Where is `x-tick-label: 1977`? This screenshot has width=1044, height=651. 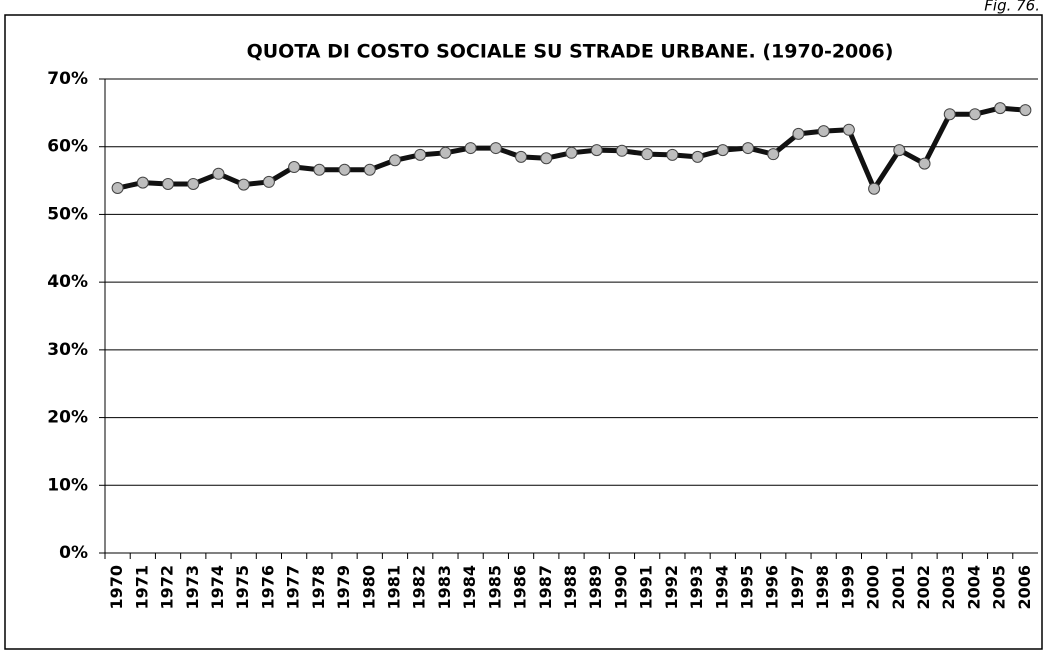
x-tick-label: 1977 is located at coordinates (293, 587).